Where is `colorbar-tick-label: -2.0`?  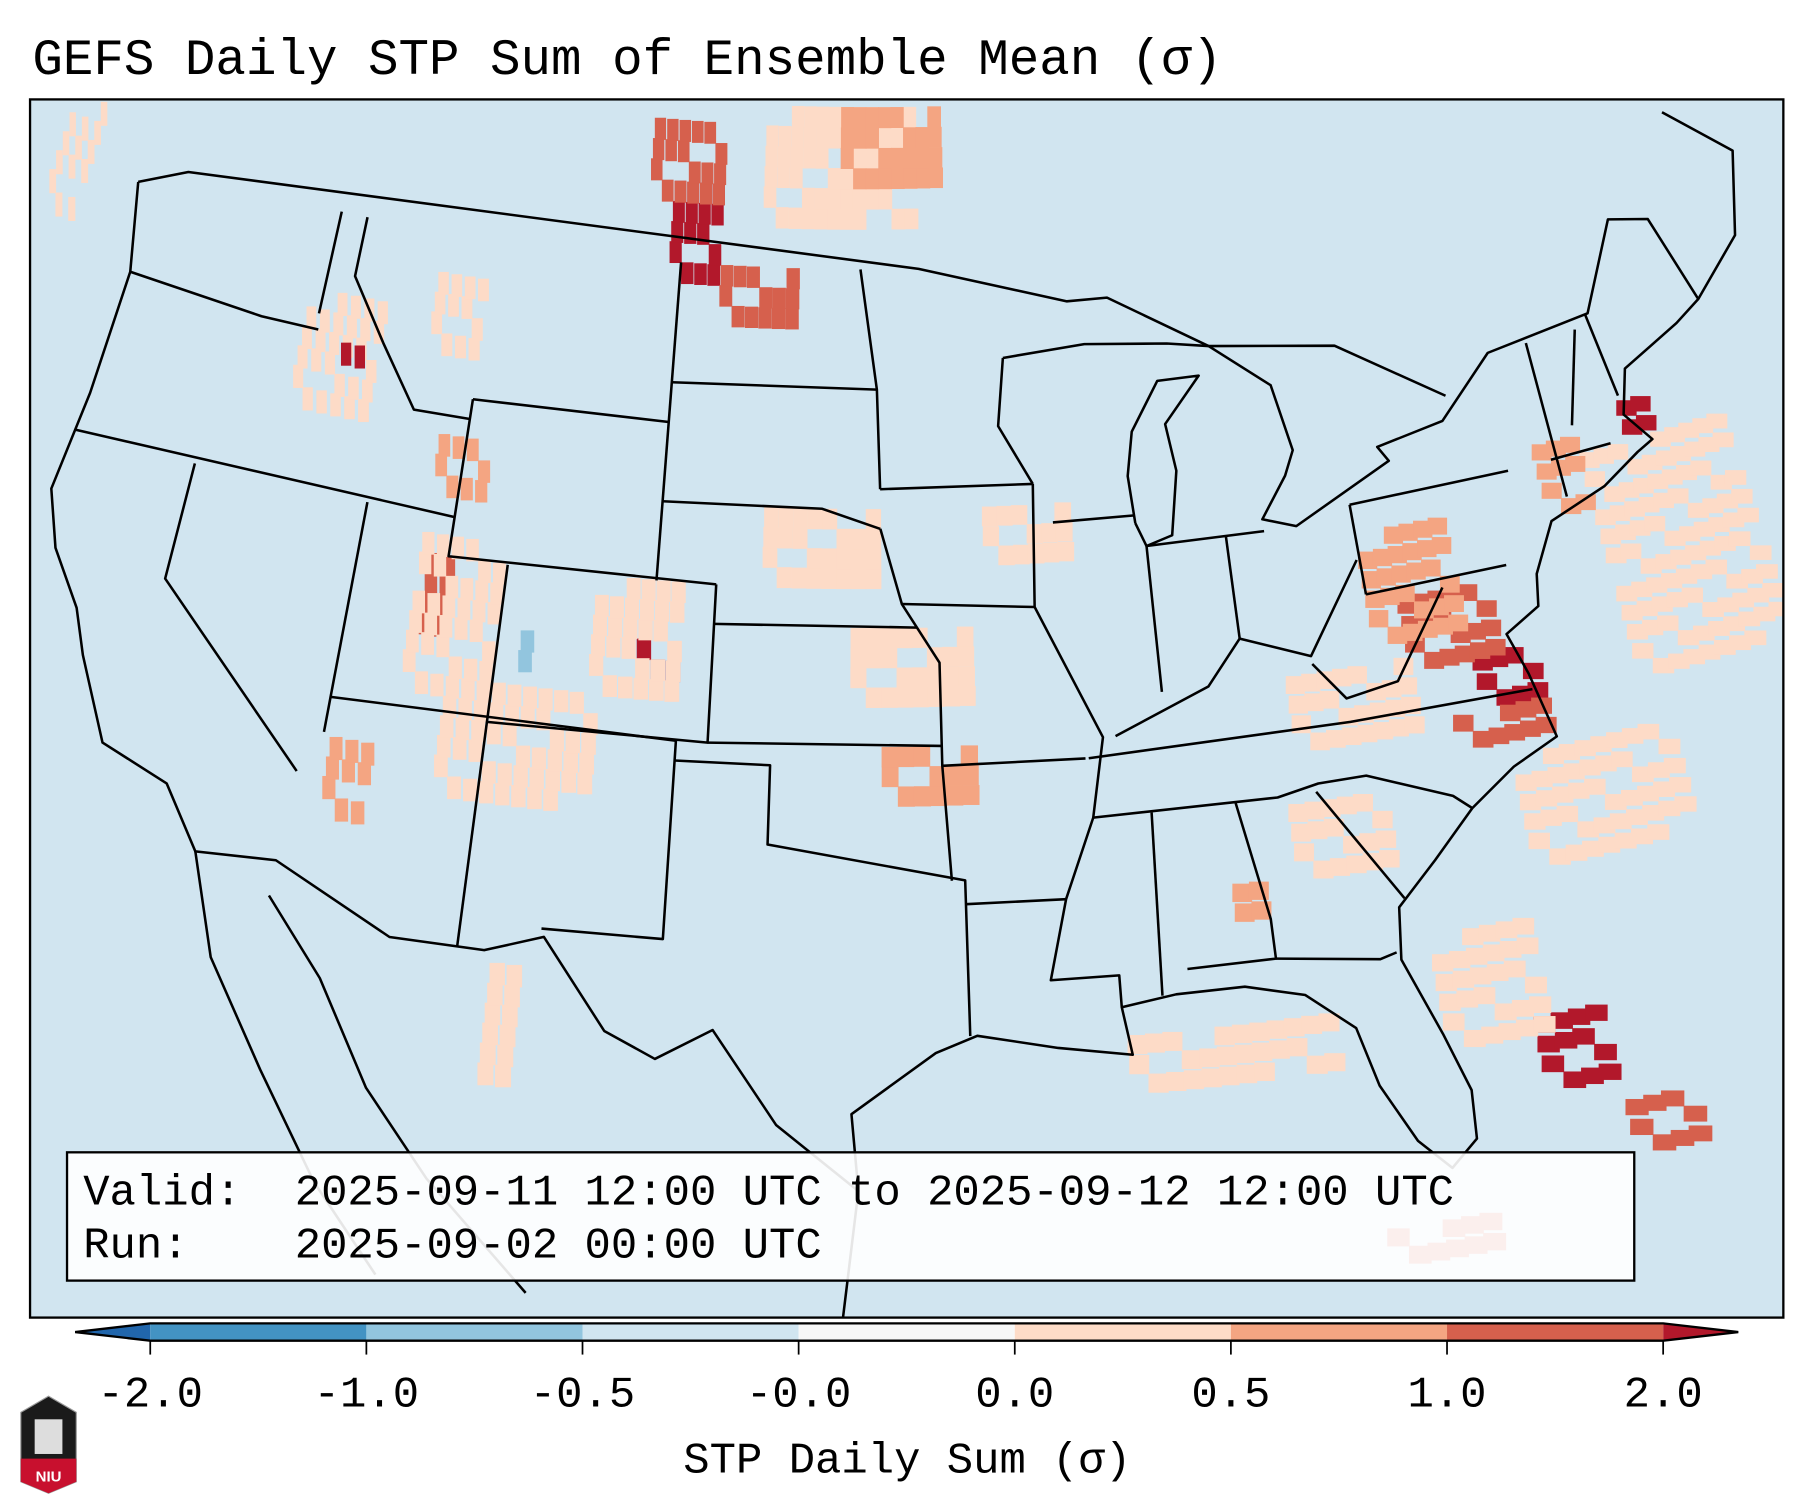
colorbar-tick-label: -2.0 is located at coordinates (150, 1396).